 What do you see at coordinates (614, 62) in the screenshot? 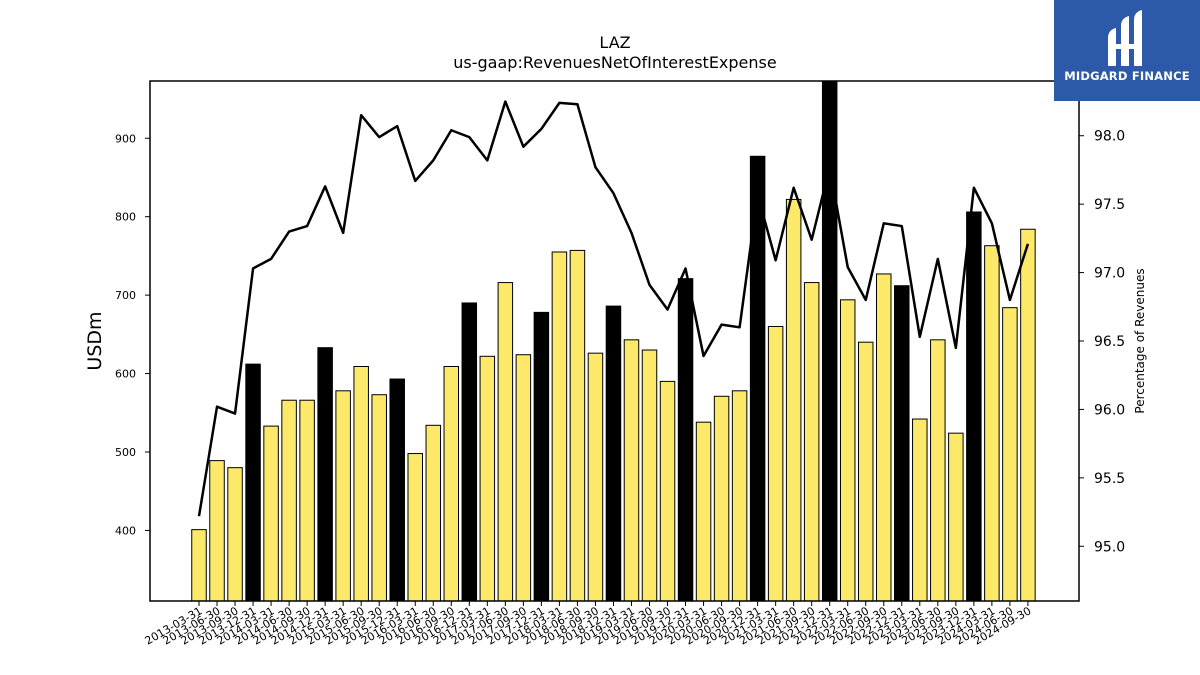
I see `chart-subtitle: us-gaap:RevenuesNetOfInterestExpense` at bounding box center [614, 62].